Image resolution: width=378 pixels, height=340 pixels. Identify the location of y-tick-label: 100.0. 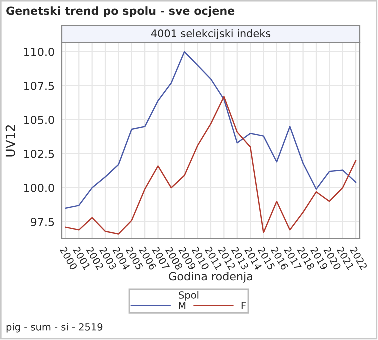
(39, 188).